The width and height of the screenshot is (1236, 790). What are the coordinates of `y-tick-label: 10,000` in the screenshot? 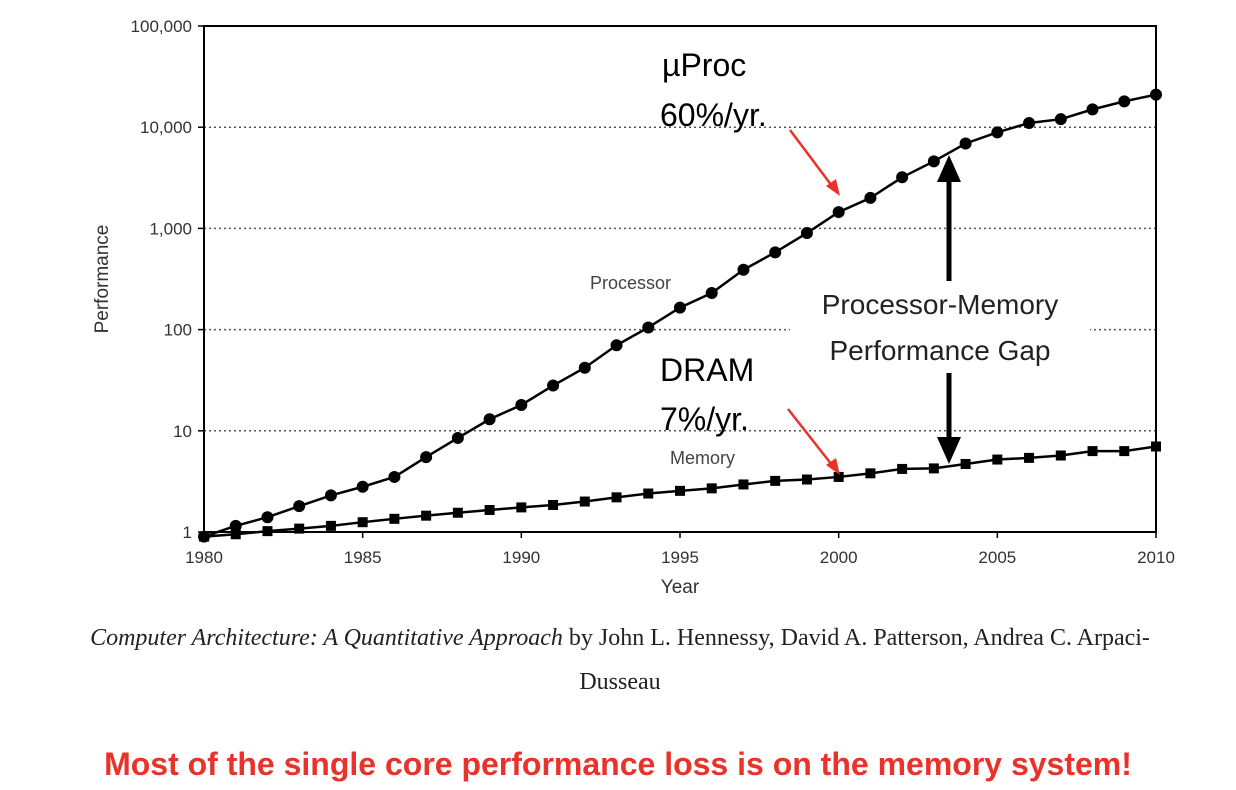 It's located at (166, 127).